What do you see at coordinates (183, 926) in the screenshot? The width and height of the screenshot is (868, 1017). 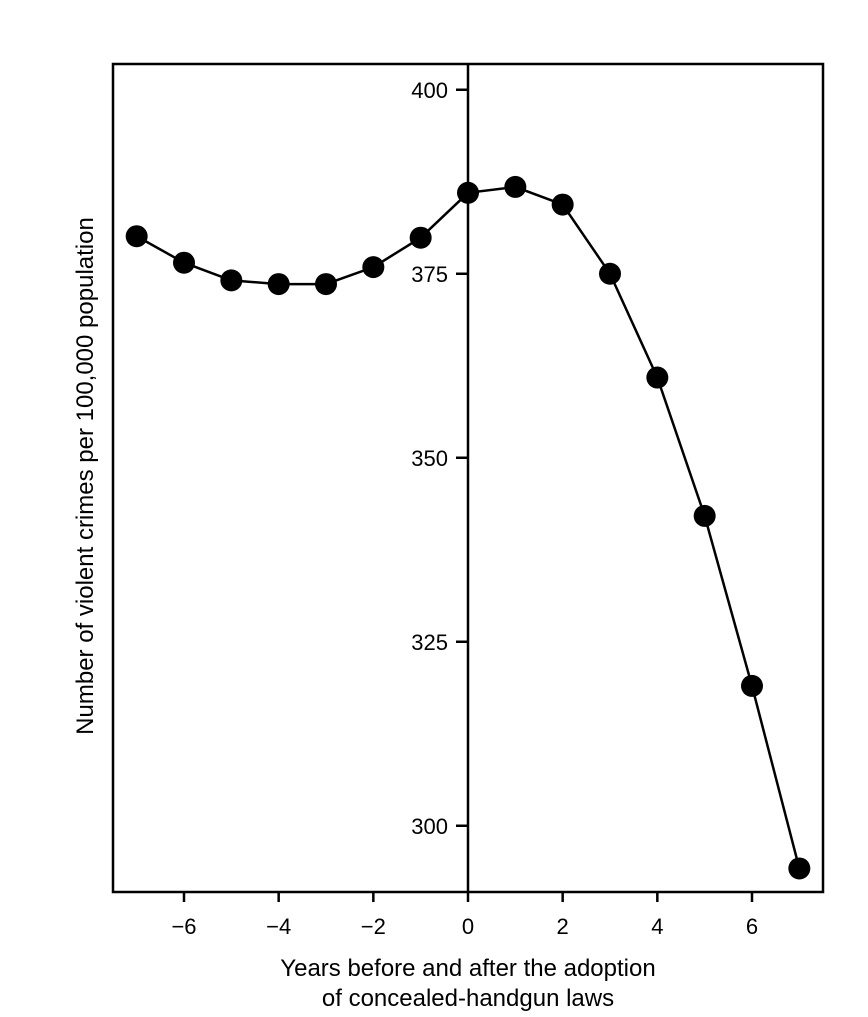 I see `x-tick-label: −6` at bounding box center [183, 926].